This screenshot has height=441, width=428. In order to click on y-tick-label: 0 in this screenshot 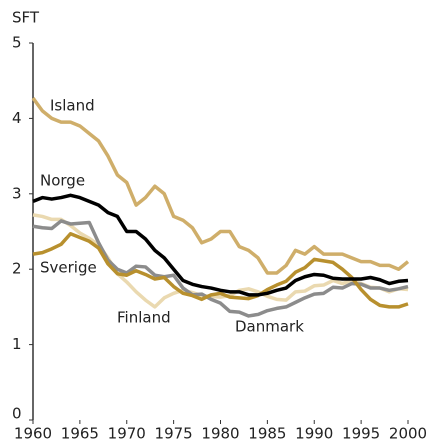, I will do `click(17, 414)`.